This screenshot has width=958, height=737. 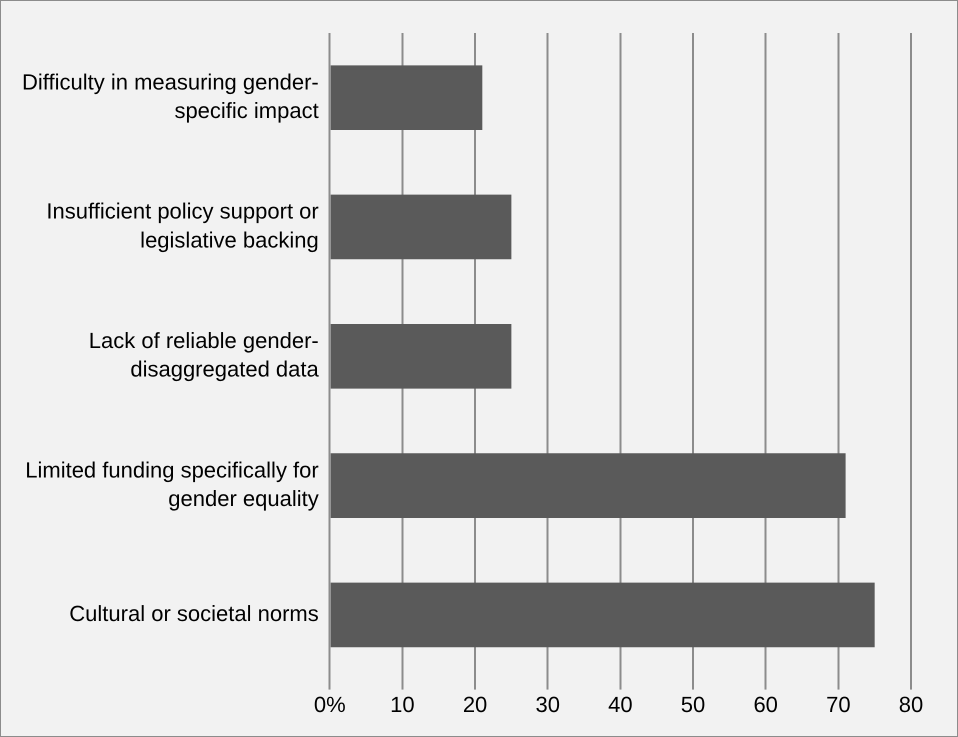 I want to click on y-tick-label: Limited funding specifically for gender equality, so click(x=172, y=484).